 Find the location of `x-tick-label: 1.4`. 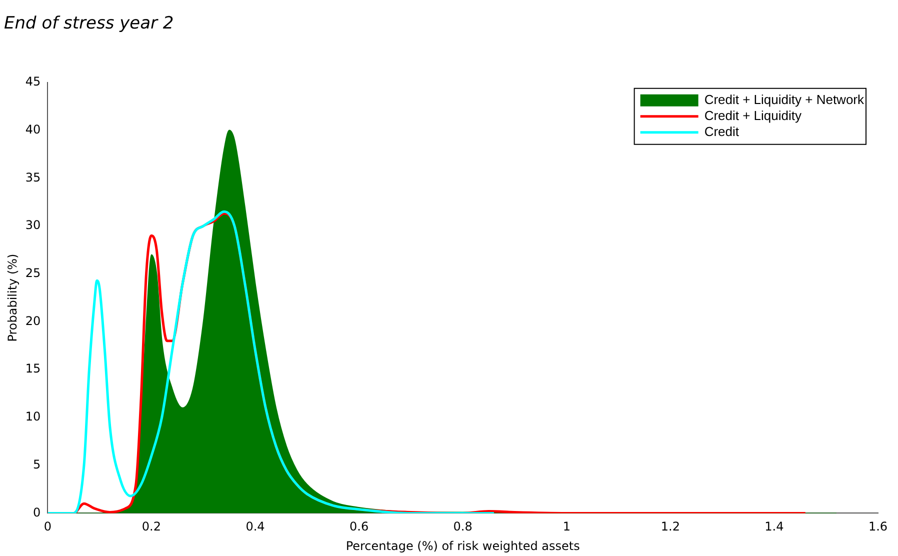

x-tick-label: 1.4 is located at coordinates (774, 527).